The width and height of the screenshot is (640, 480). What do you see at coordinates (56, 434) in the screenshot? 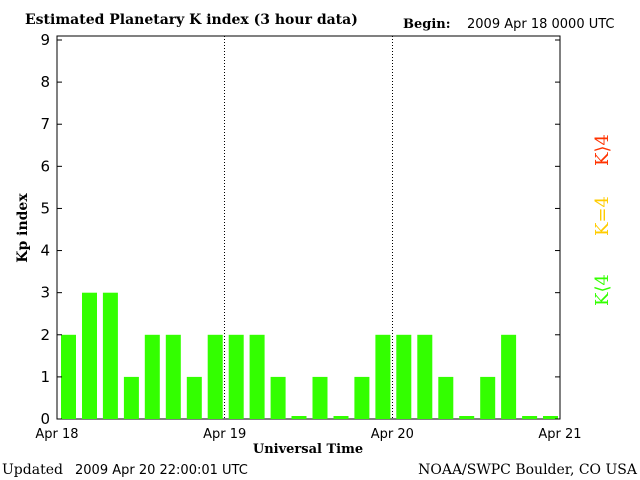
I see `x-tick-label: Apr 18` at bounding box center [56, 434].